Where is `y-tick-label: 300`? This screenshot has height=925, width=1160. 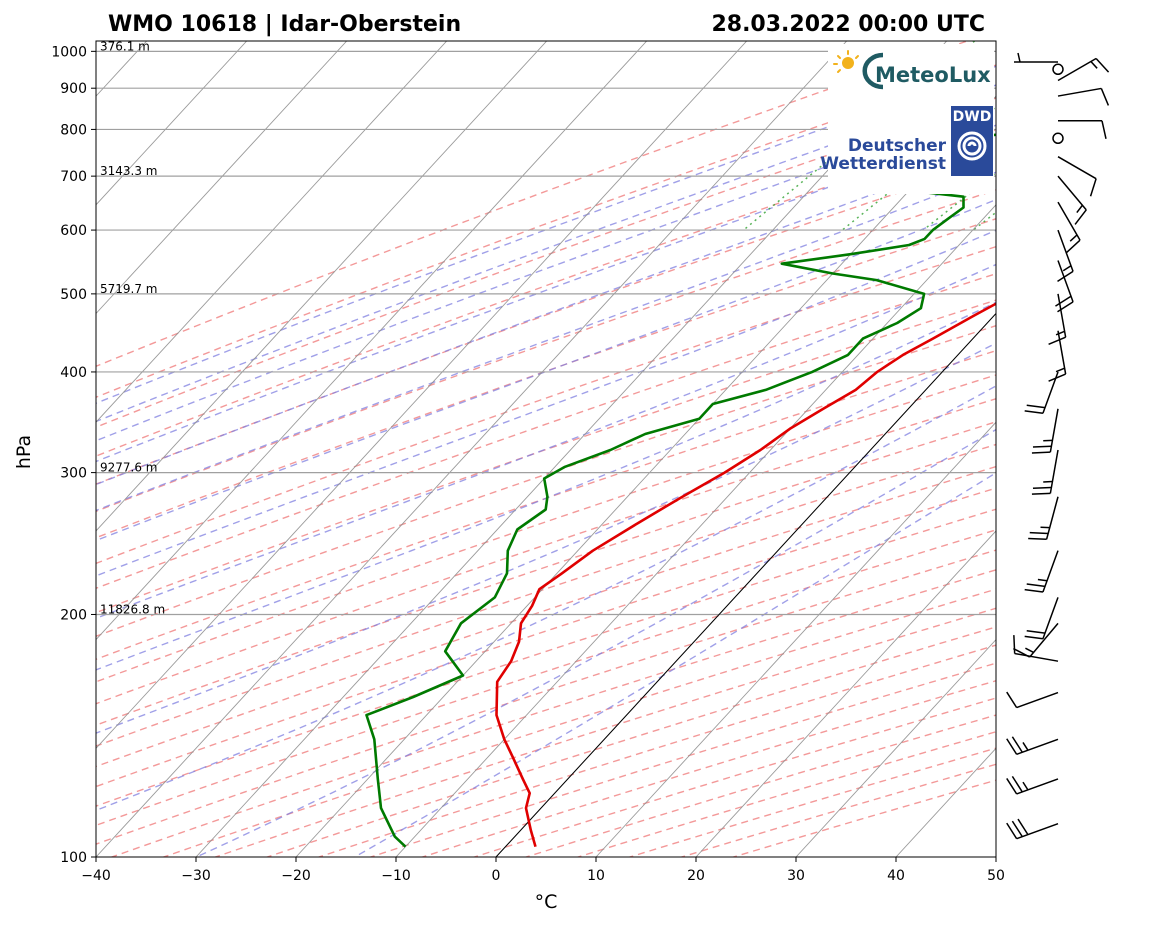
y-tick-label: 300 is located at coordinates (73, 474).